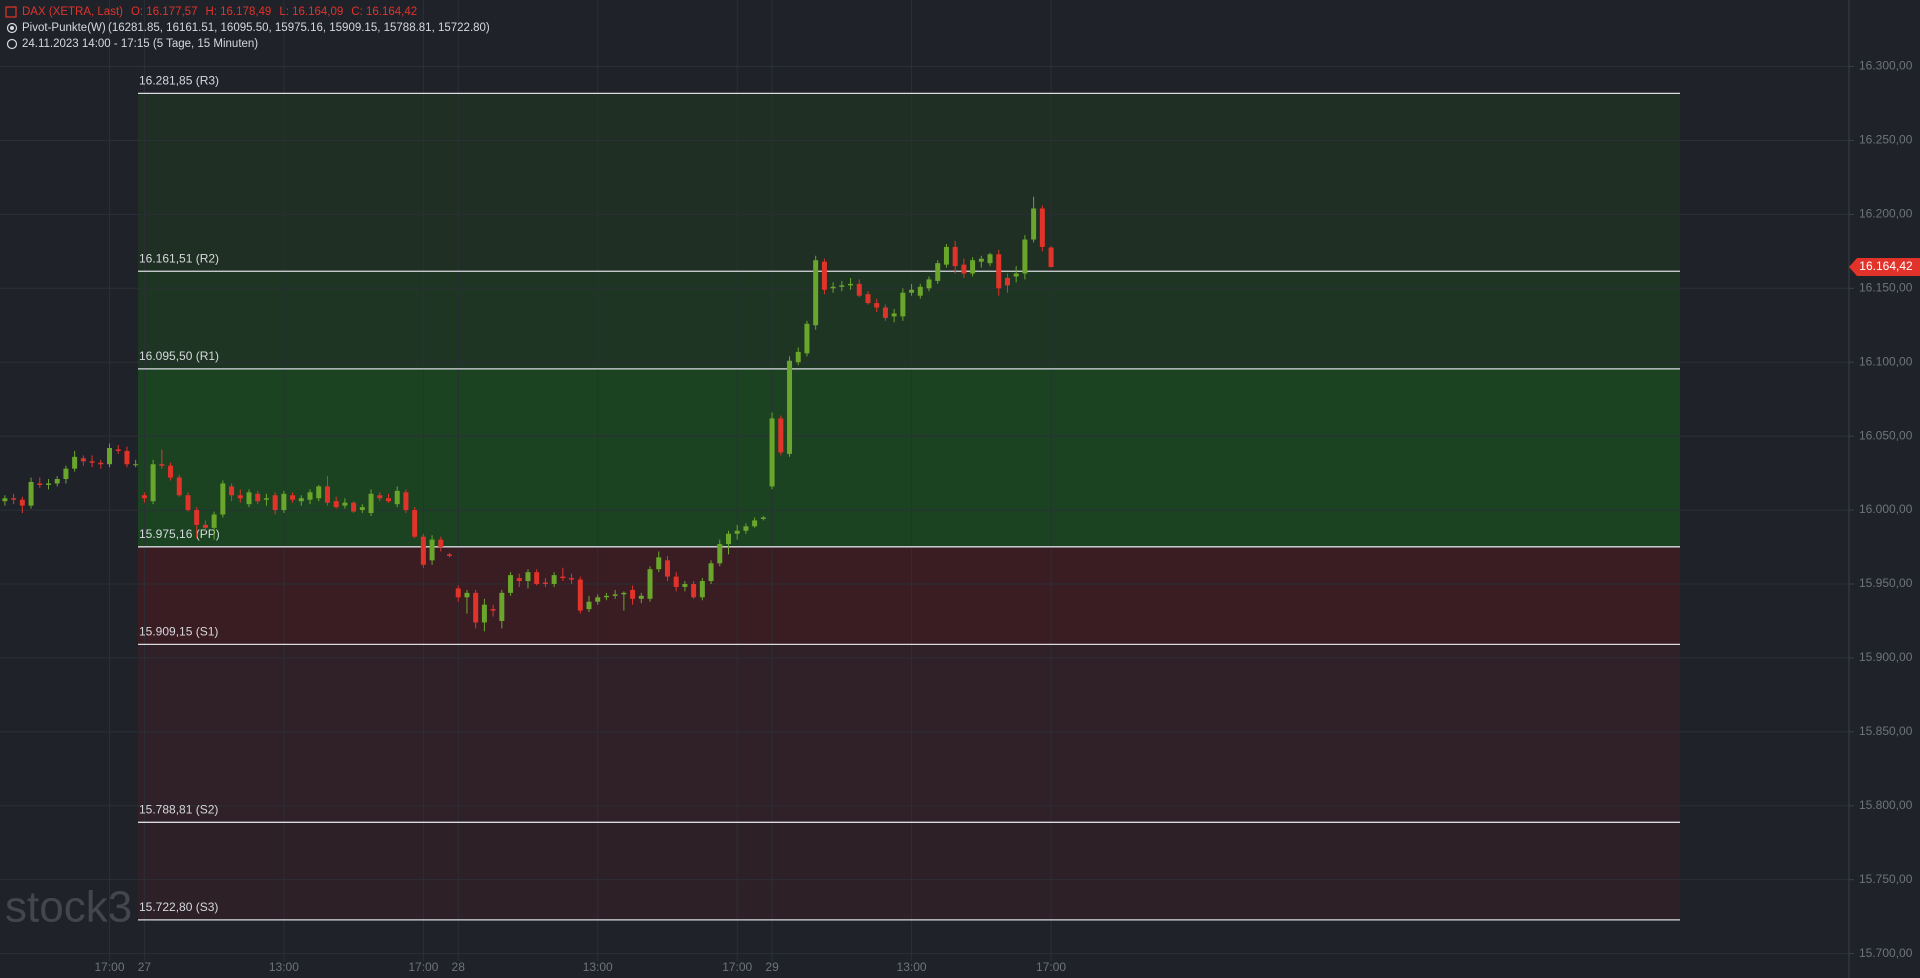 This screenshot has width=1920, height=978. Describe the element at coordinates (1886, 879) in the screenshot. I see `y-tick-label: 15.750,00` at that location.